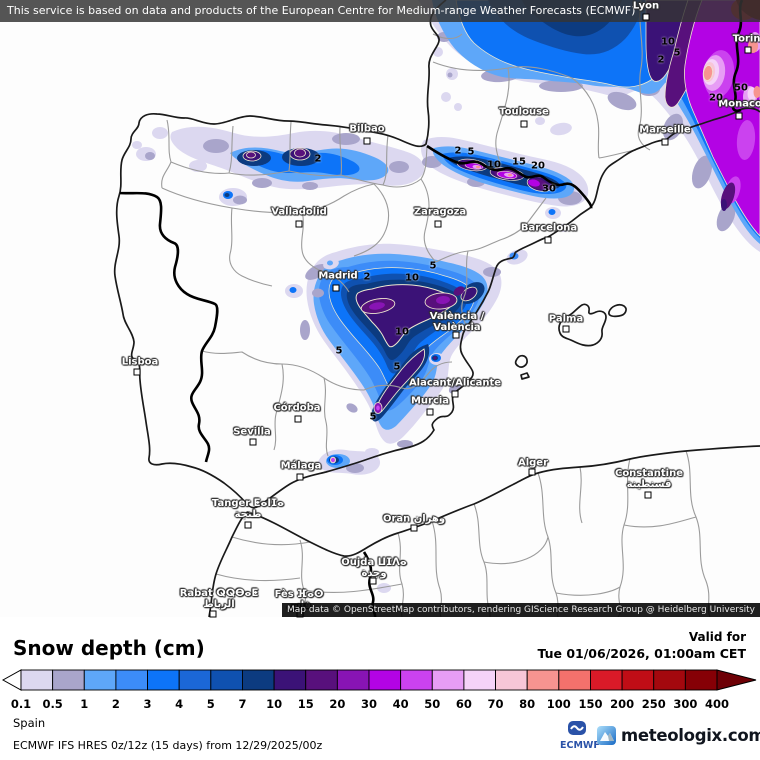 This screenshot has width=760, height=760. Describe the element at coordinates (653, 704) in the screenshot. I see `legend-tick-250: 250` at that location.